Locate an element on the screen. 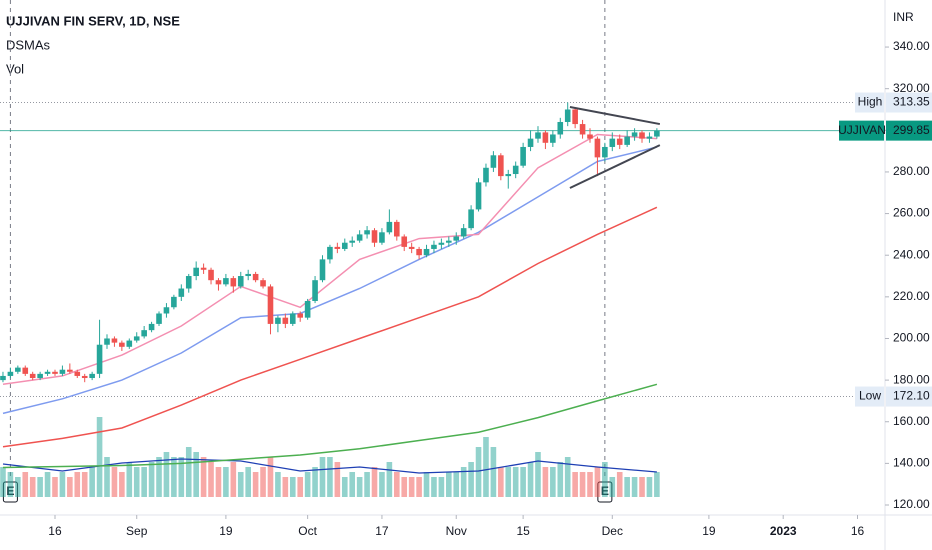 The image size is (932, 550). price-value: 313.35 is located at coordinates (911, 102).